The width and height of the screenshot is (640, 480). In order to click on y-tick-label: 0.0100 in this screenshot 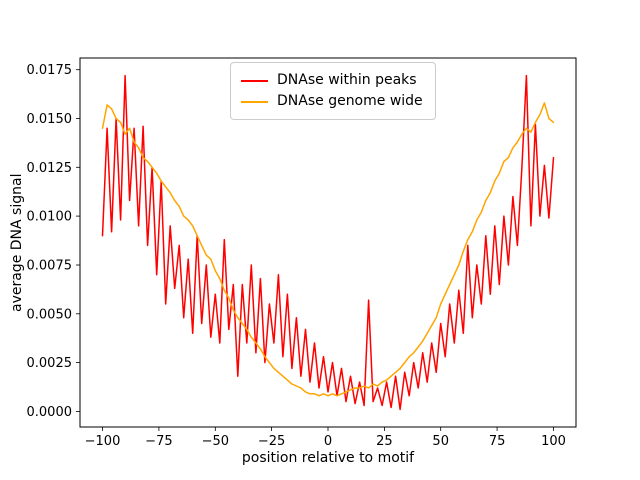, I will do `click(50, 217)`.